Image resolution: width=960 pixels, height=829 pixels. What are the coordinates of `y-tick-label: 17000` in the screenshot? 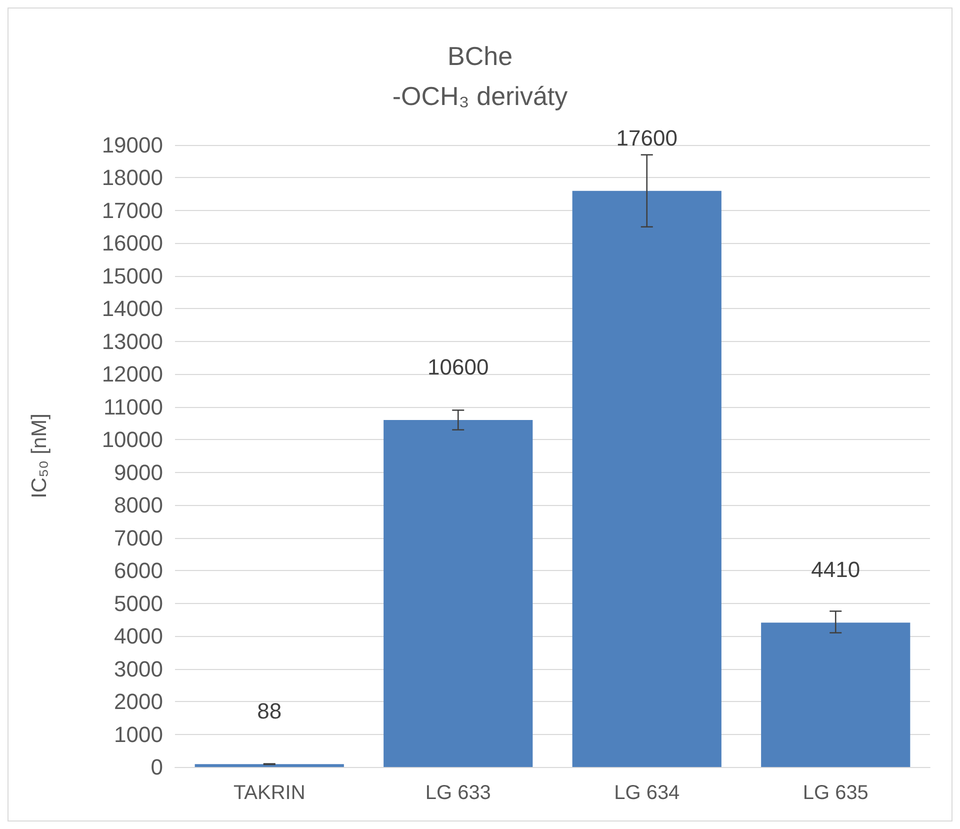 It's located at (132, 210).